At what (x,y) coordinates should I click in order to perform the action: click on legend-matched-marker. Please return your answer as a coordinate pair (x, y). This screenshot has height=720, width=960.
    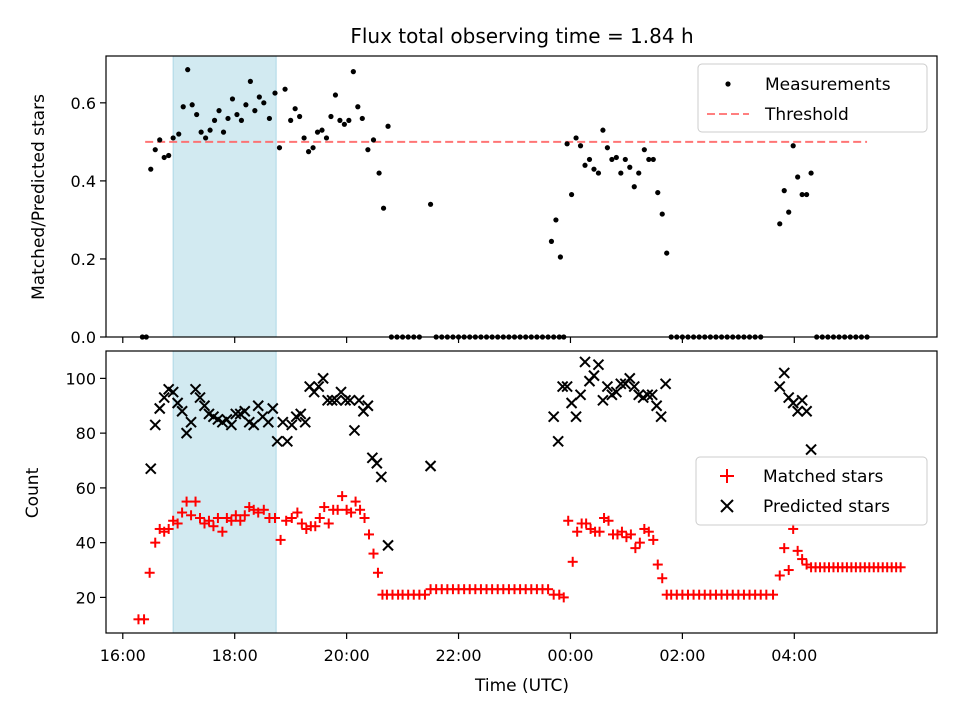
    Looking at the image, I should click on (727, 476).